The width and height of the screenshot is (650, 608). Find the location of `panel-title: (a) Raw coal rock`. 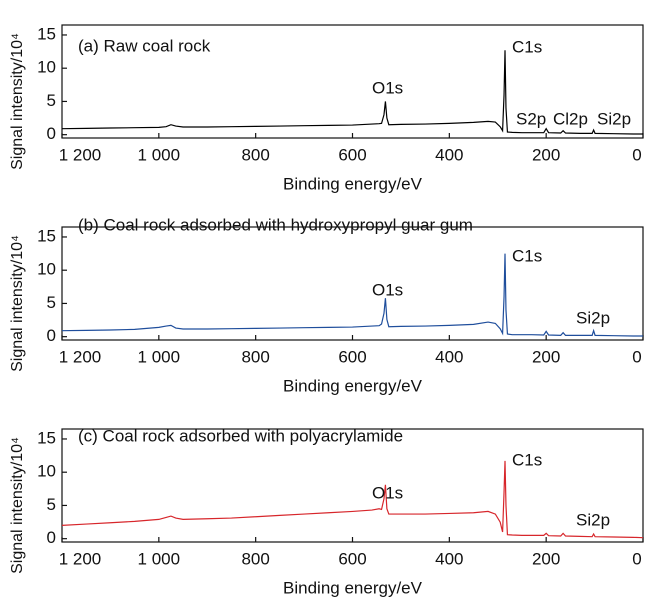

panel-title: (a) Raw coal rock is located at coordinates (144, 45).